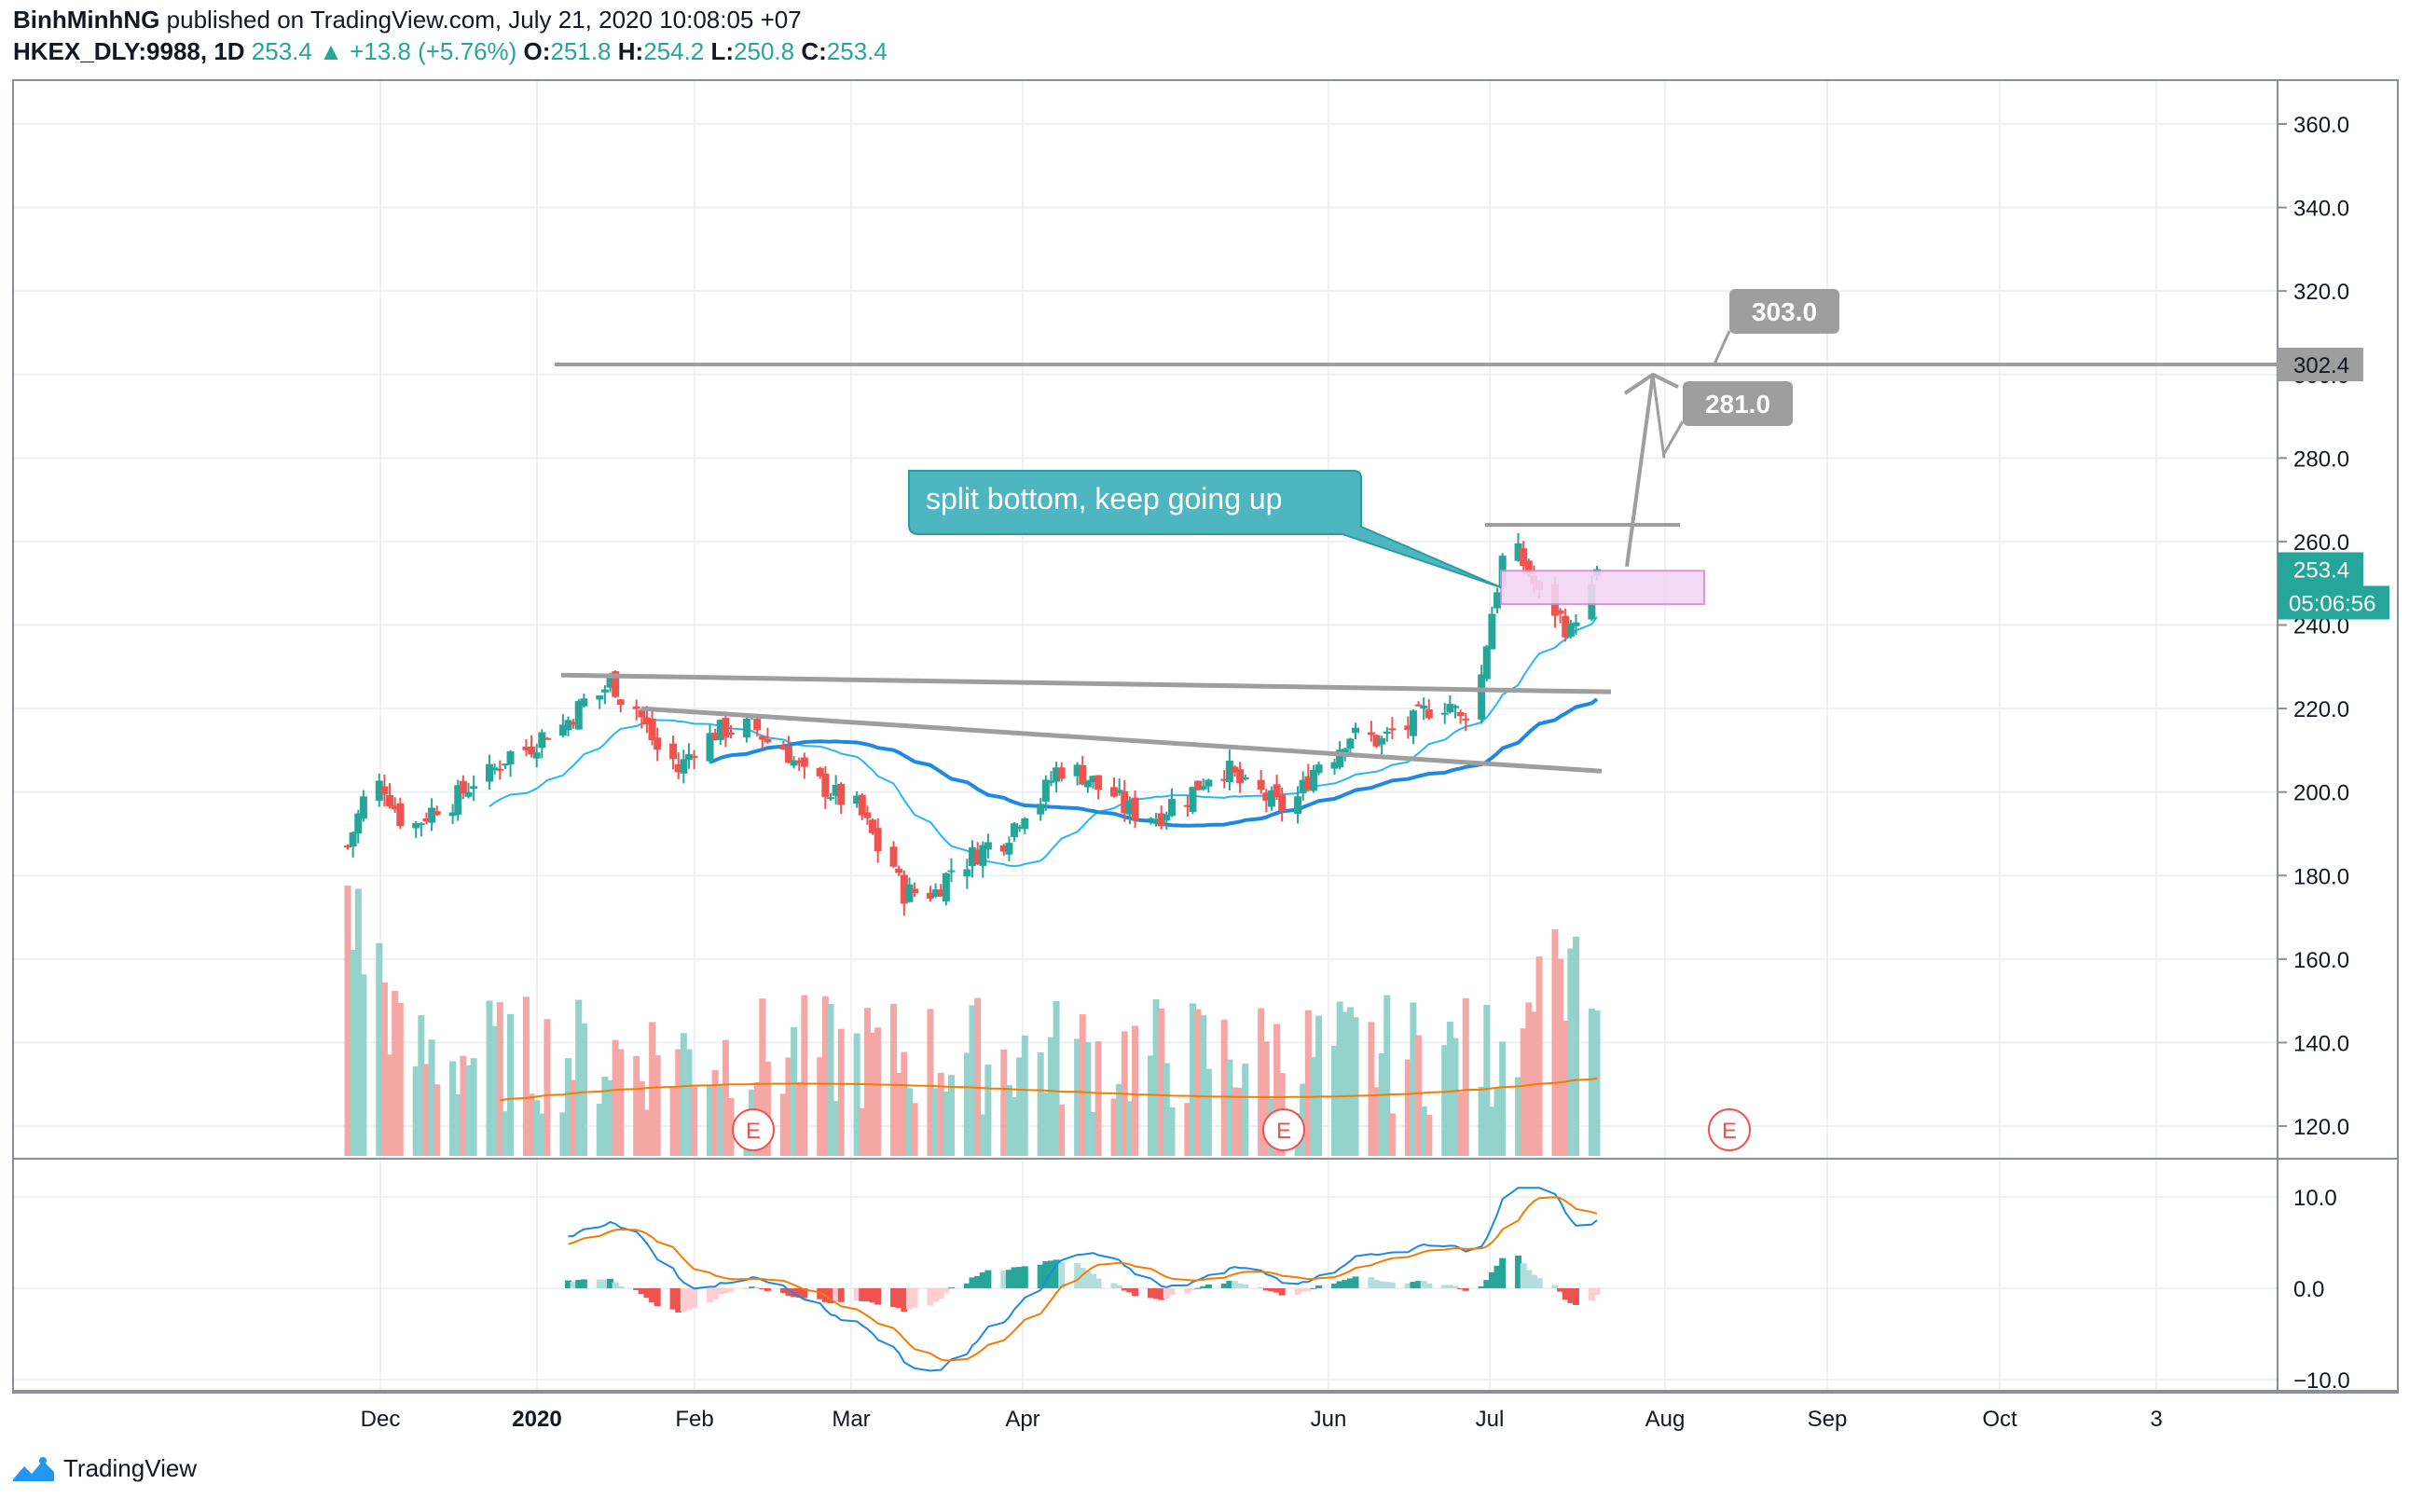 The height and width of the screenshot is (1512, 2409). What do you see at coordinates (2321, 459) in the screenshot?
I see `price-tick-label: 280.0` at bounding box center [2321, 459].